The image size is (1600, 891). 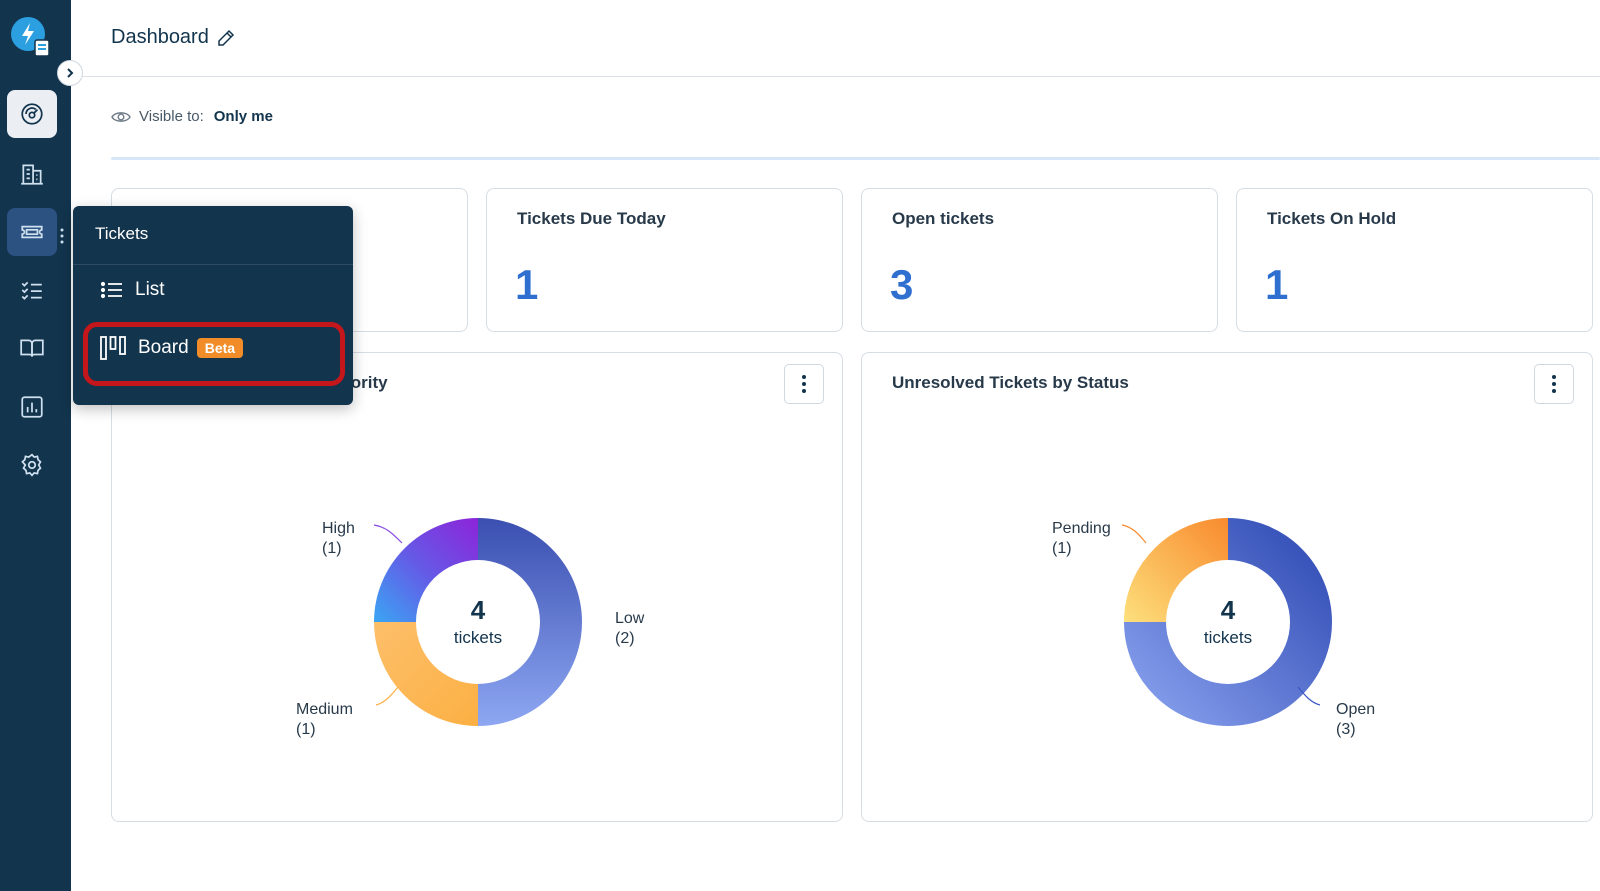 What do you see at coordinates (1332, 218) in the screenshot?
I see `stat-title: Tickets On Hold` at bounding box center [1332, 218].